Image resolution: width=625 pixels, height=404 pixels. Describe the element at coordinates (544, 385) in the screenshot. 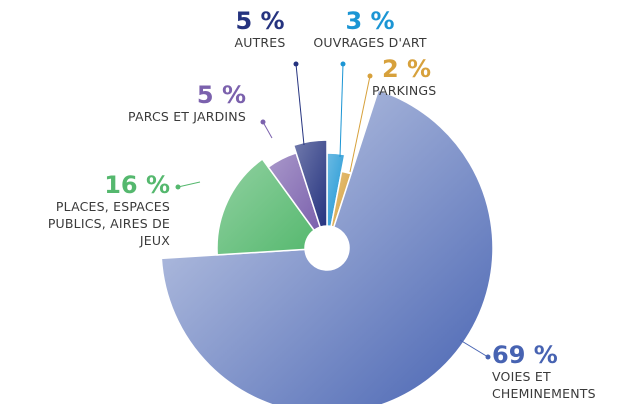

I see `category-label: VOIES ET CHEMINEMENTS` at that location.